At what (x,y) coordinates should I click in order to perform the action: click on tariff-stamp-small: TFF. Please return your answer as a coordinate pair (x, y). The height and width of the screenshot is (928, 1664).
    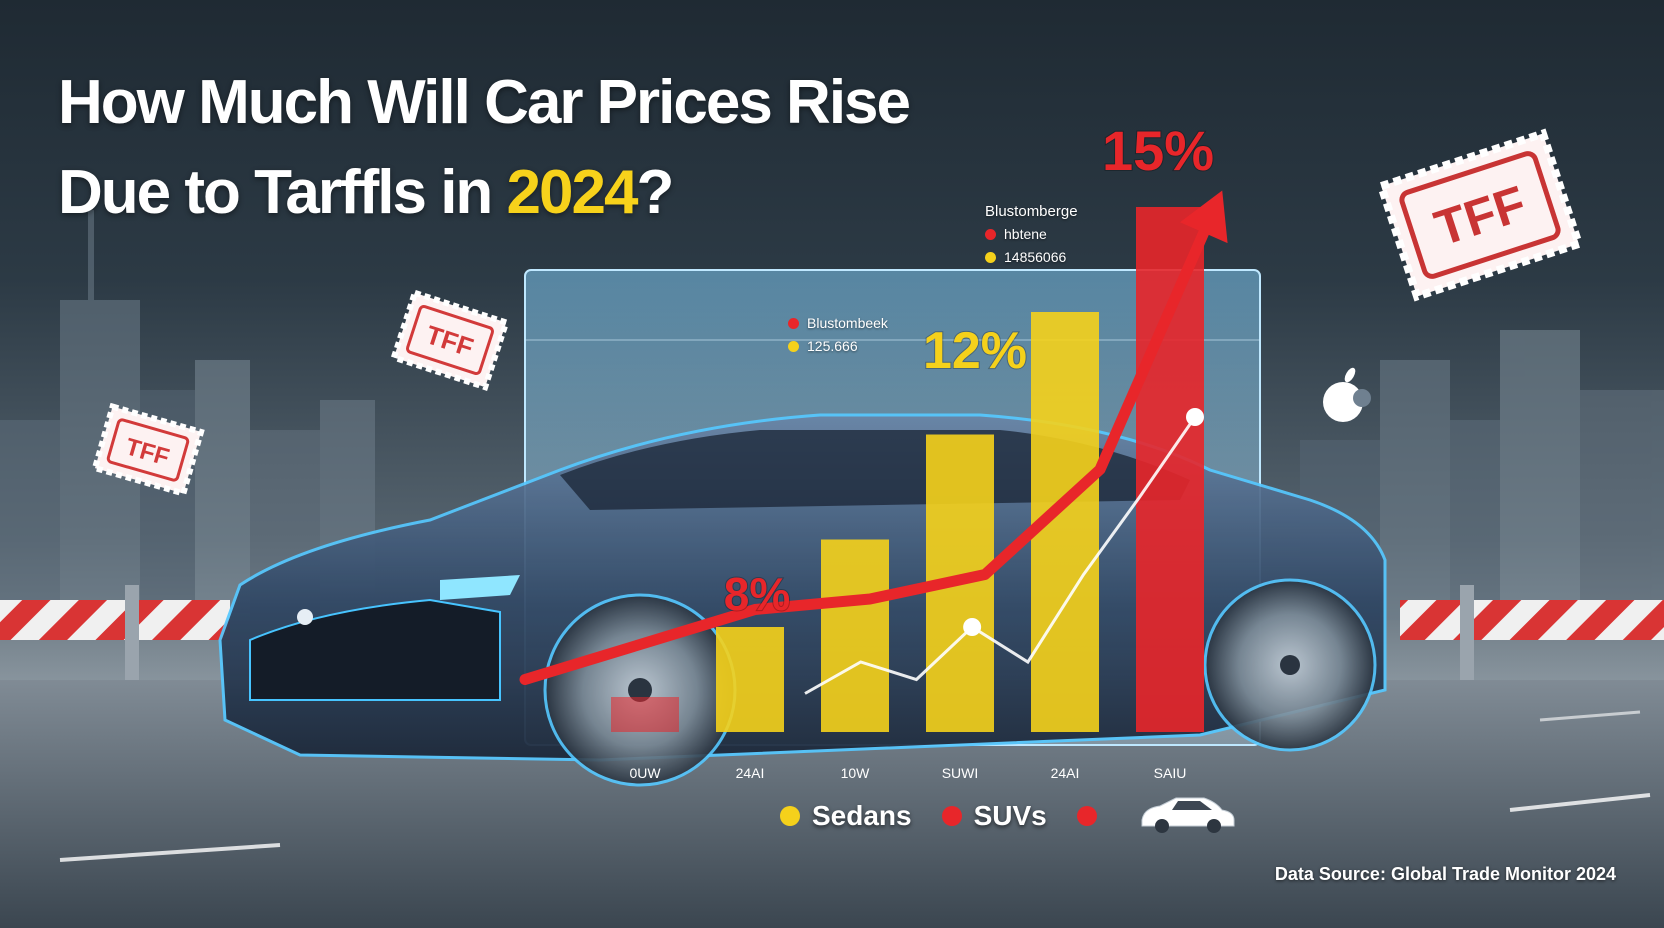
    Looking at the image, I should click on (148, 450).